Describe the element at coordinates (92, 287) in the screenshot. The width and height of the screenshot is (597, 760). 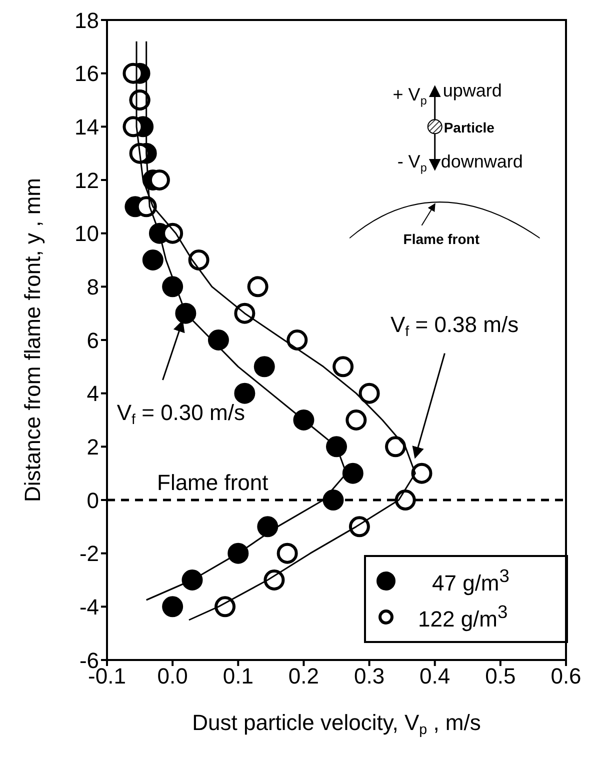
I see `y-tick-label: 8` at that location.